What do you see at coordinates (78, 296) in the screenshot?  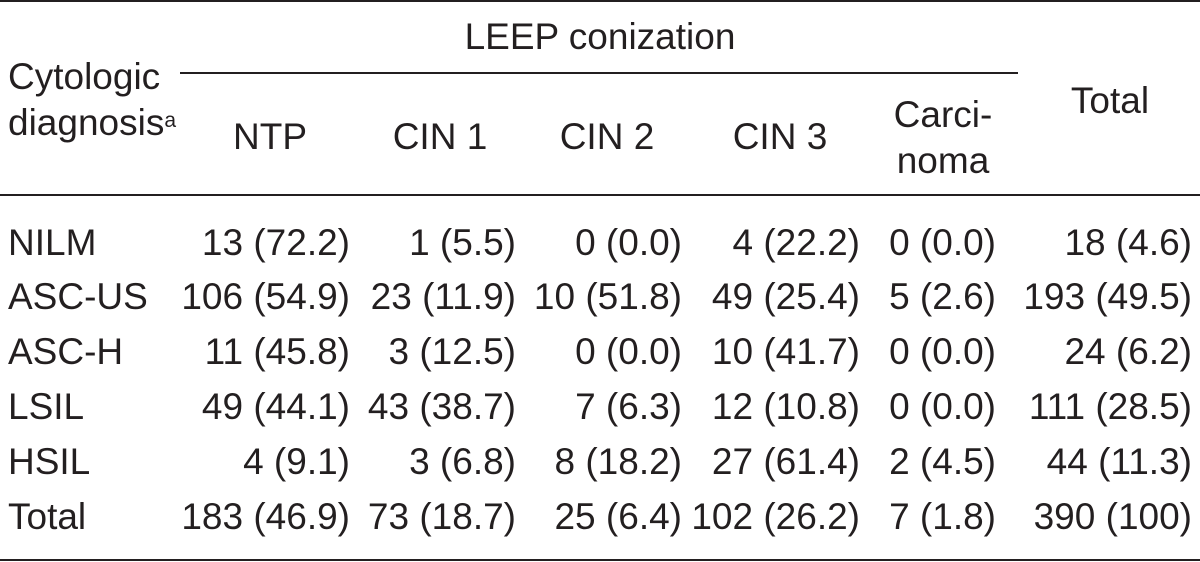 I see `row-label: ASC-US` at bounding box center [78, 296].